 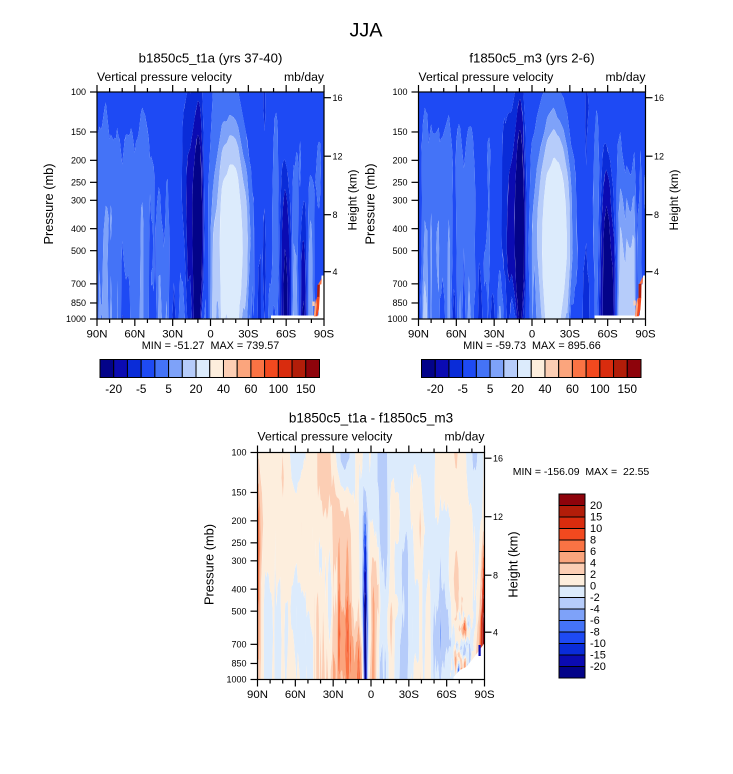 What do you see at coordinates (595, 633) in the screenshot?
I see `svg-text: -8` at bounding box center [595, 633].